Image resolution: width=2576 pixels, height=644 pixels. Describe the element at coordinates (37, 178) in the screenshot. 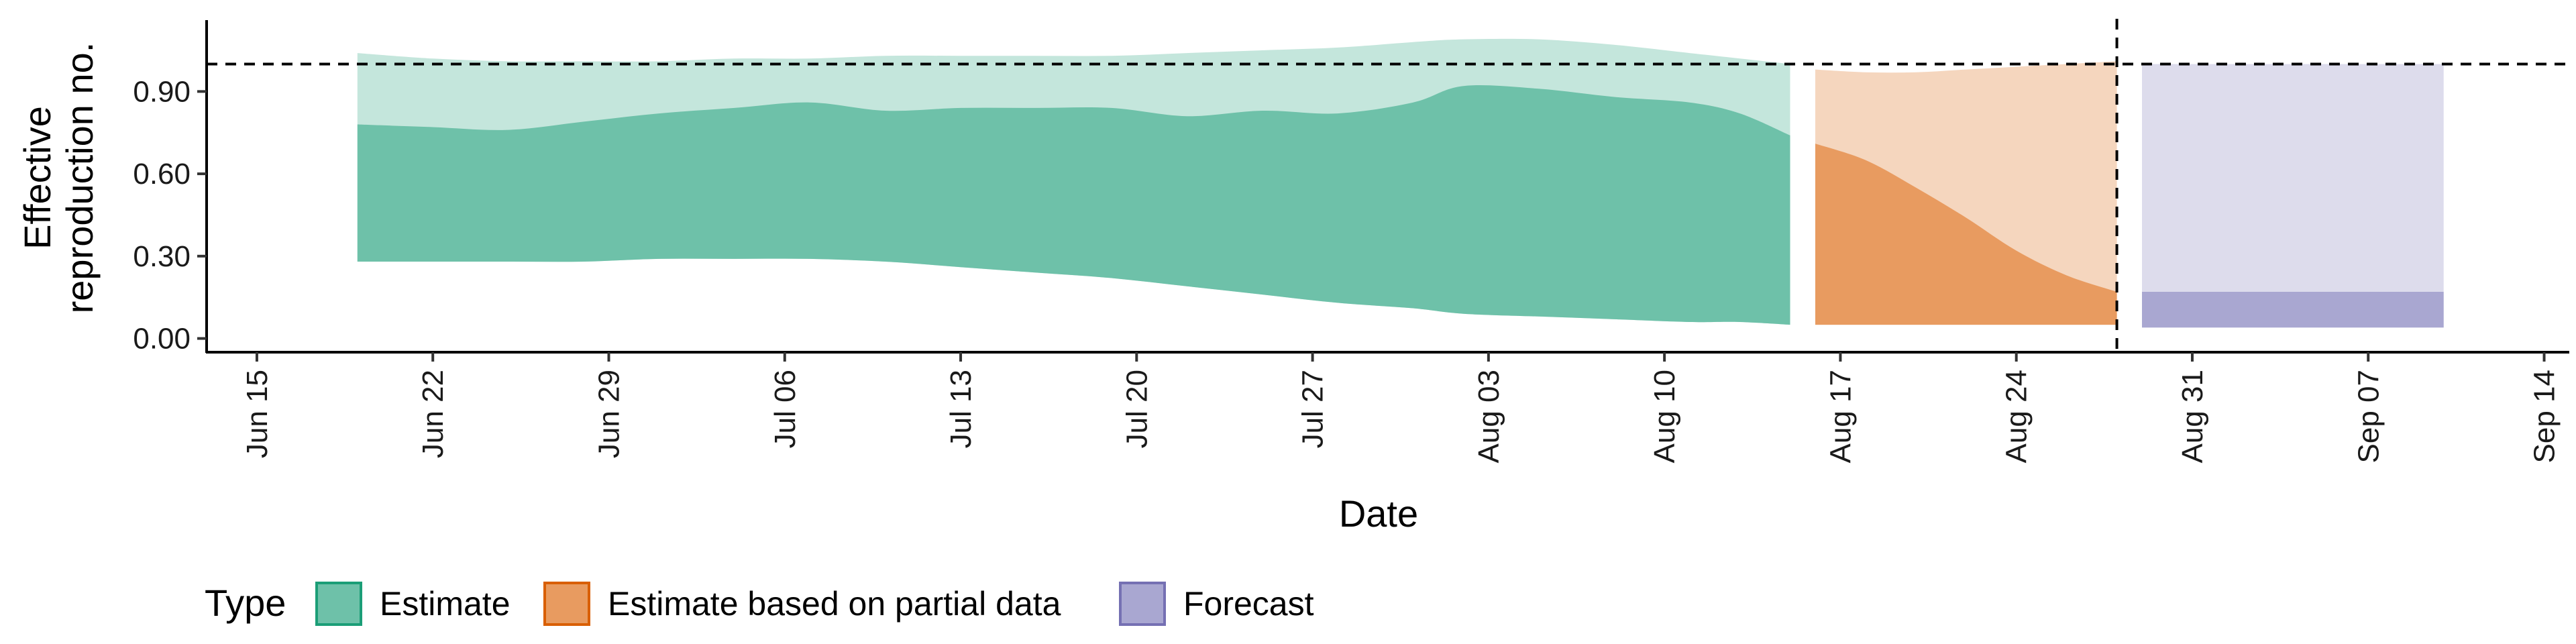

I see `y-axis-title-line-1: Effective` at that location.